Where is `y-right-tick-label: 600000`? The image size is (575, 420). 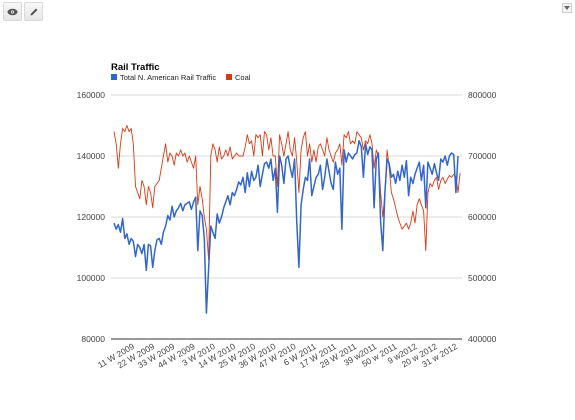 y-right-tick-label: 600000 is located at coordinates (482, 217).